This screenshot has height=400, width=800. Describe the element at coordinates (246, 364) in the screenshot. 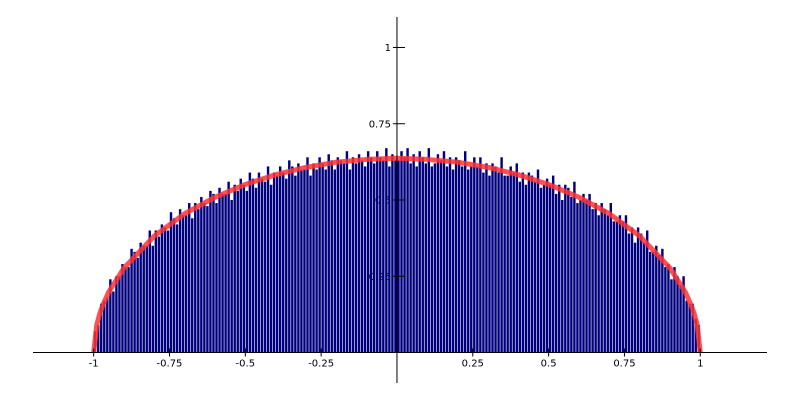

I see `x-tick-label: -0.5` at that location.